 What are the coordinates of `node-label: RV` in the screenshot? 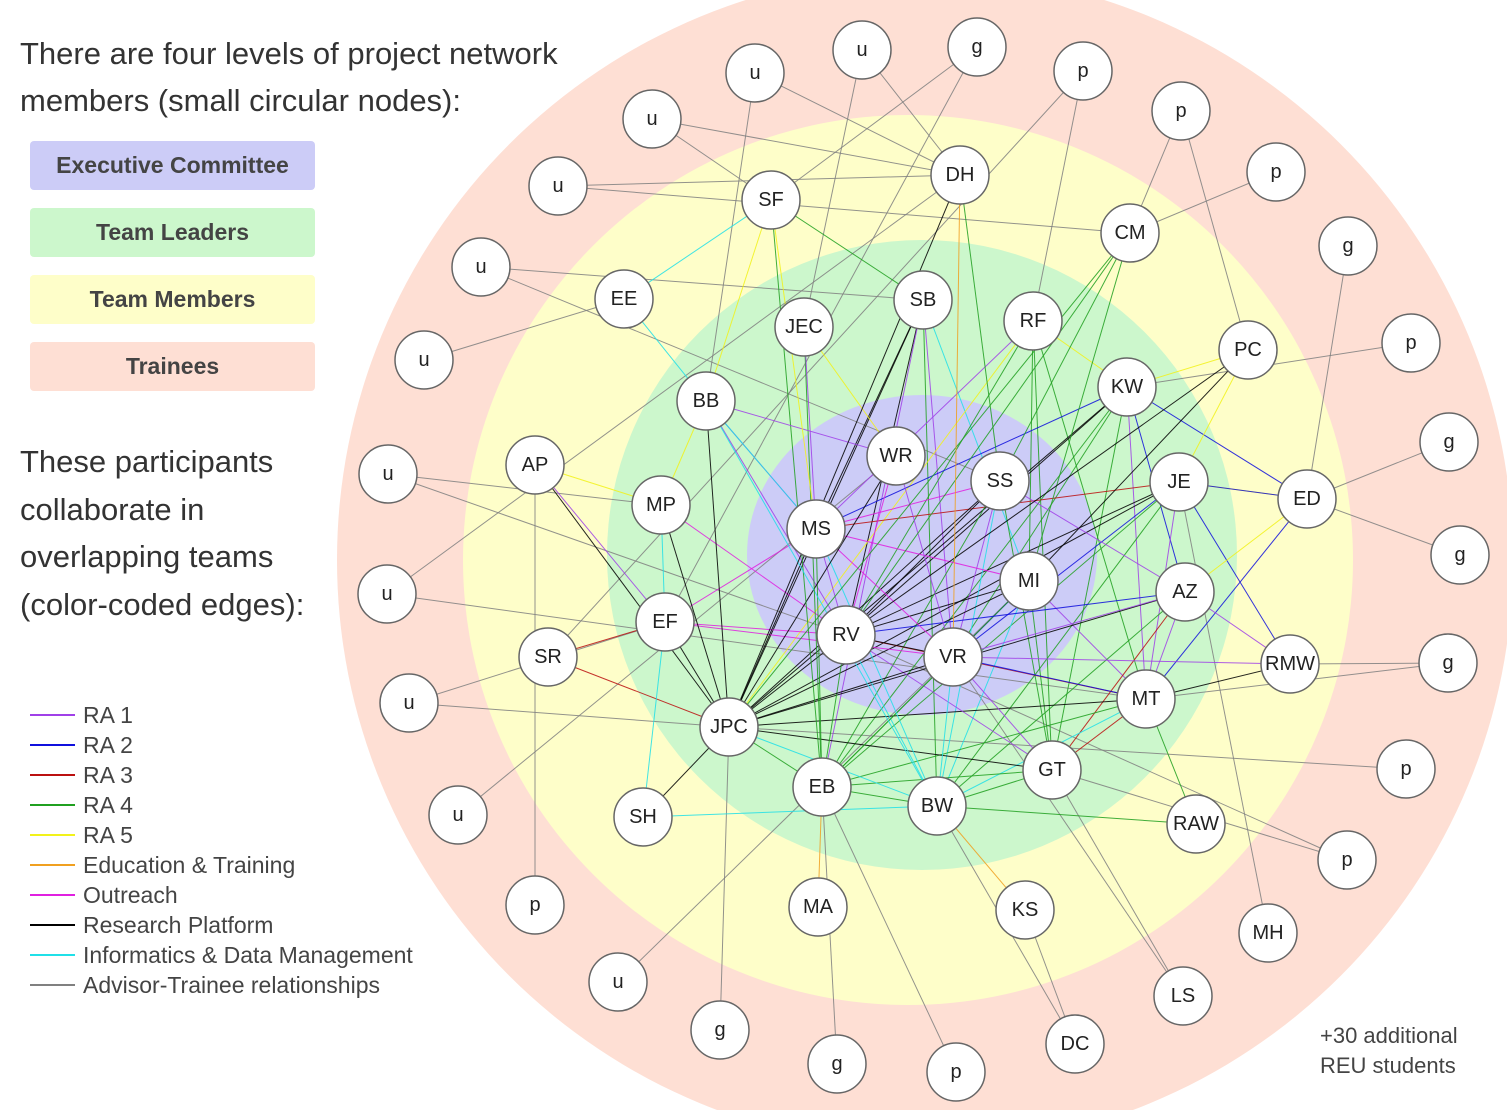 It's located at (846, 635).